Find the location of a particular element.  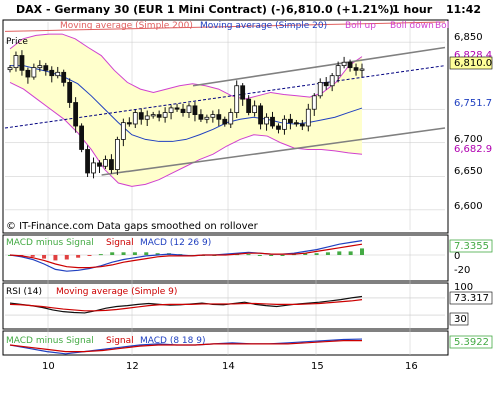

x-tick-15: 15 is located at coordinates (317, 366).